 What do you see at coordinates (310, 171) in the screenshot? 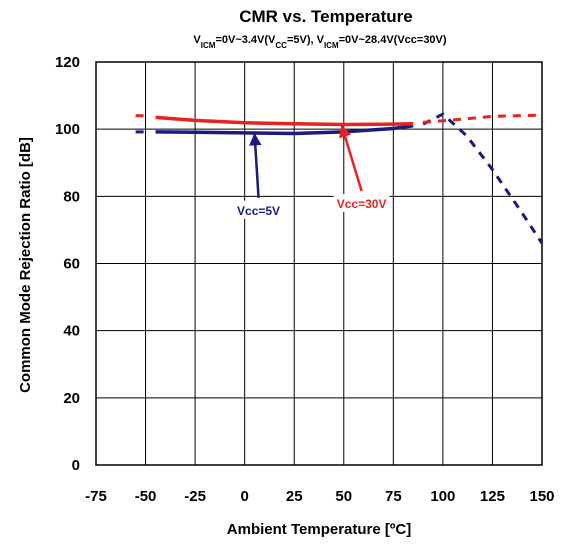
I see `annotation-layer: Vcc=5V Vcc=30V` at bounding box center [310, 171].